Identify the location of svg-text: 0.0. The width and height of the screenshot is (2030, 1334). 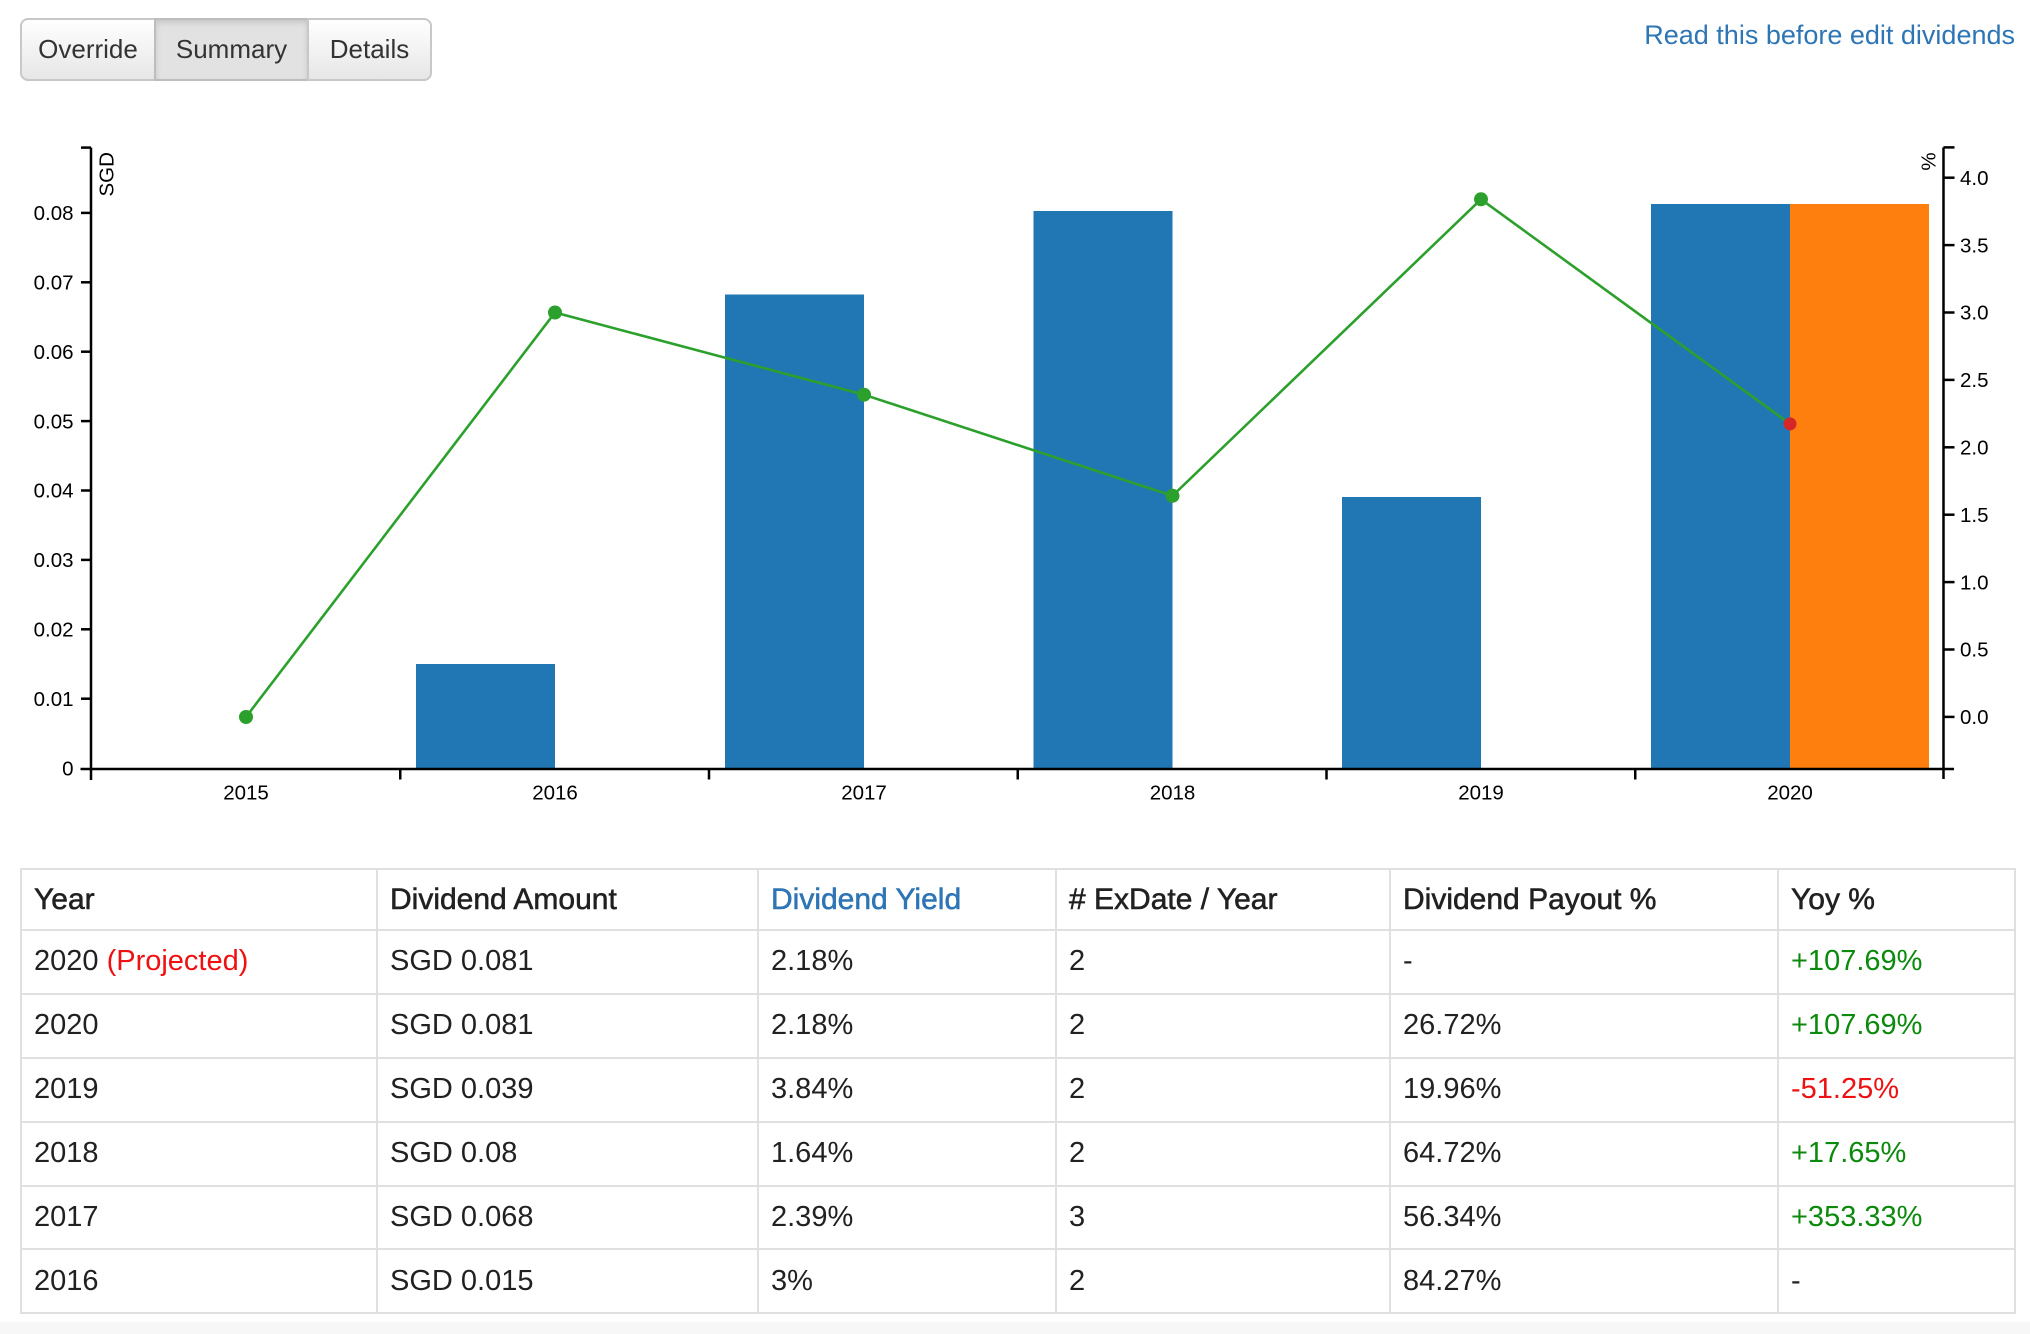
(1974, 717).